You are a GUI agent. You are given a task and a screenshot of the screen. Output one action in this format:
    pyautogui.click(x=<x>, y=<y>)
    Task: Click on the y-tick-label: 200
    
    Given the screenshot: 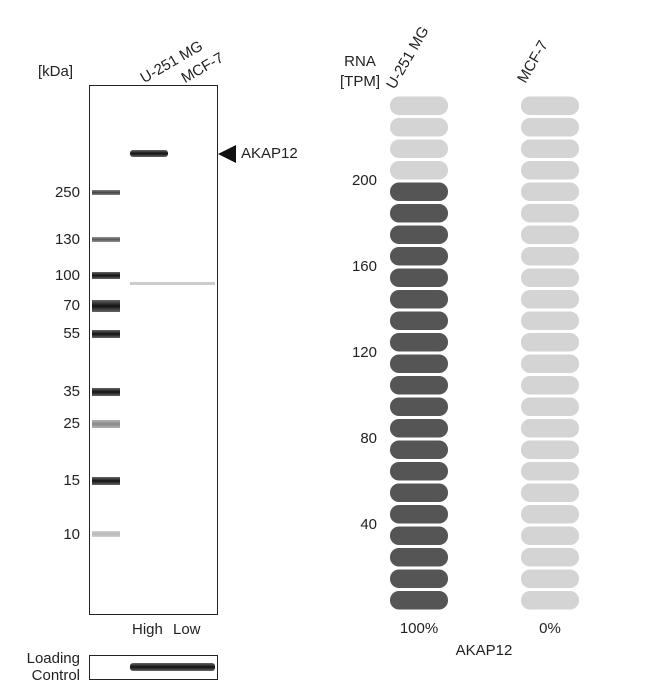 What is the action you would take?
    pyautogui.click(x=364, y=180)
    